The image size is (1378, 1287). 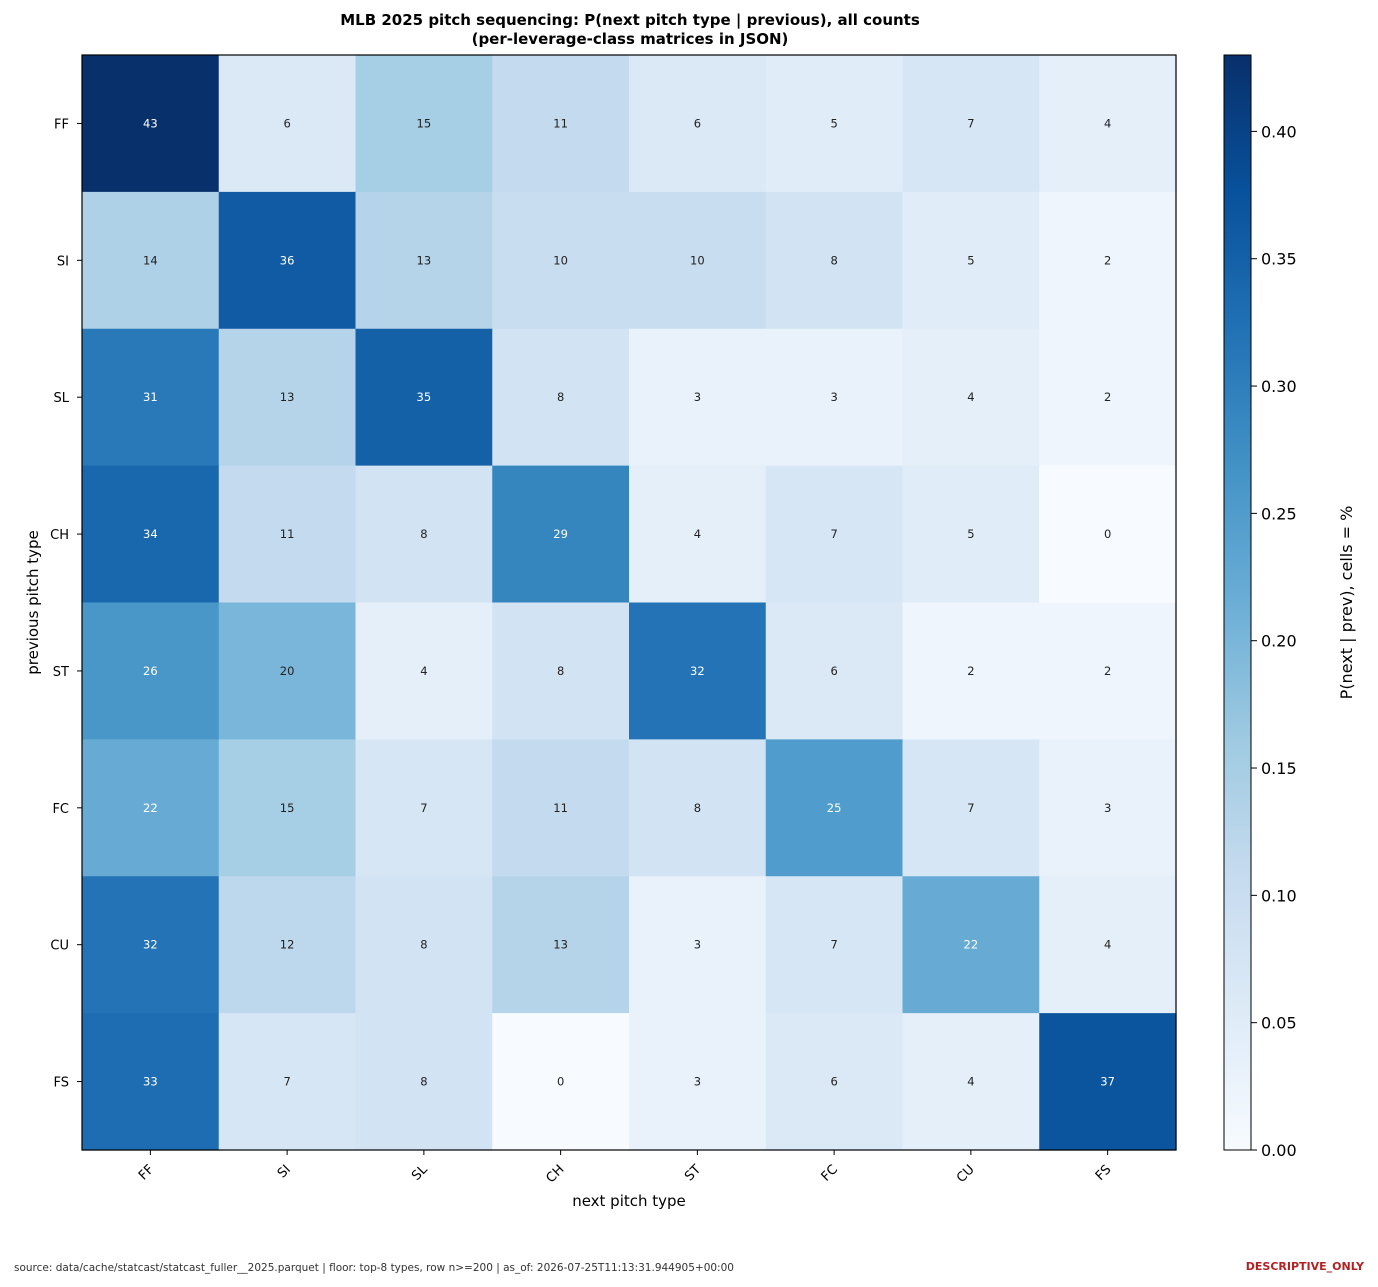 What do you see at coordinates (556, 1174) in the screenshot?
I see `x-tick-label: CH` at bounding box center [556, 1174].